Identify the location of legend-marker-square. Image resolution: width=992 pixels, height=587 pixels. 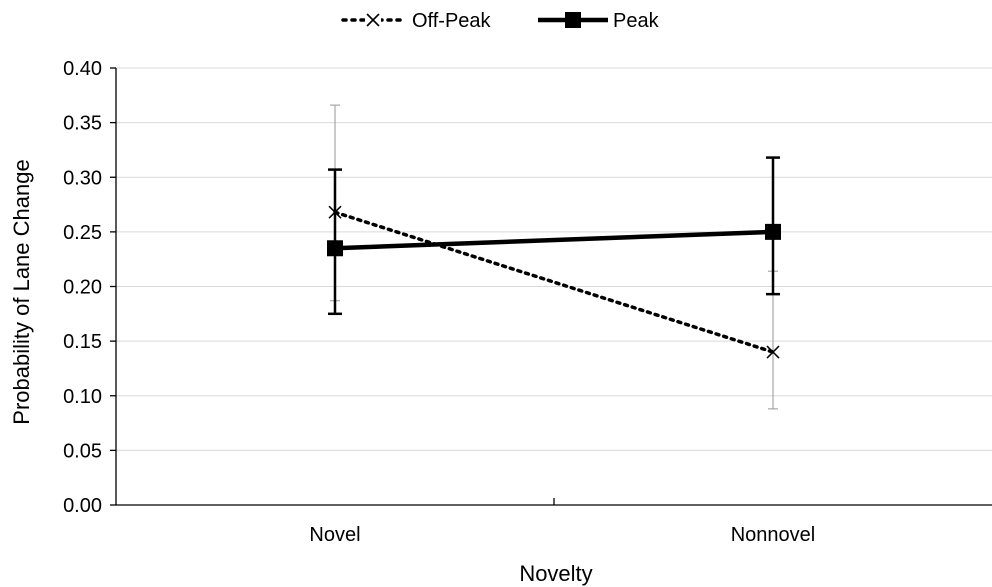
(573, 20).